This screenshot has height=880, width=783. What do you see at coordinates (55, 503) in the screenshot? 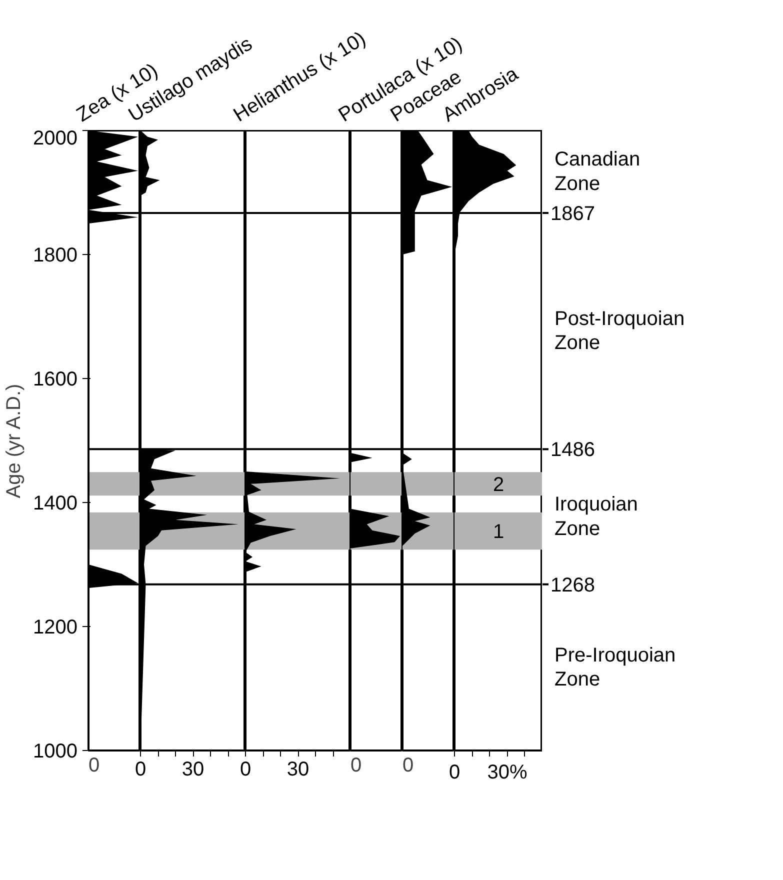
I see `y-tick-label: 1400` at bounding box center [55, 503].